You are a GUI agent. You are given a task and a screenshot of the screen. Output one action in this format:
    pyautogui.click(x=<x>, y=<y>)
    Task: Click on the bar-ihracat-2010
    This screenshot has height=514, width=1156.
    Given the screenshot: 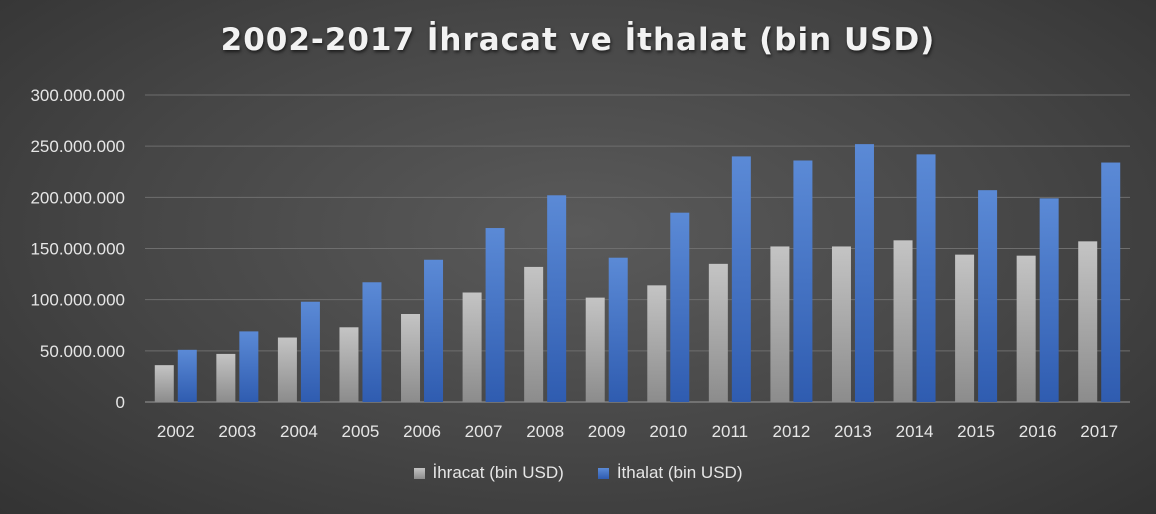 What is the action you would take?
    pyautogui.click(x=657, y=343)
    